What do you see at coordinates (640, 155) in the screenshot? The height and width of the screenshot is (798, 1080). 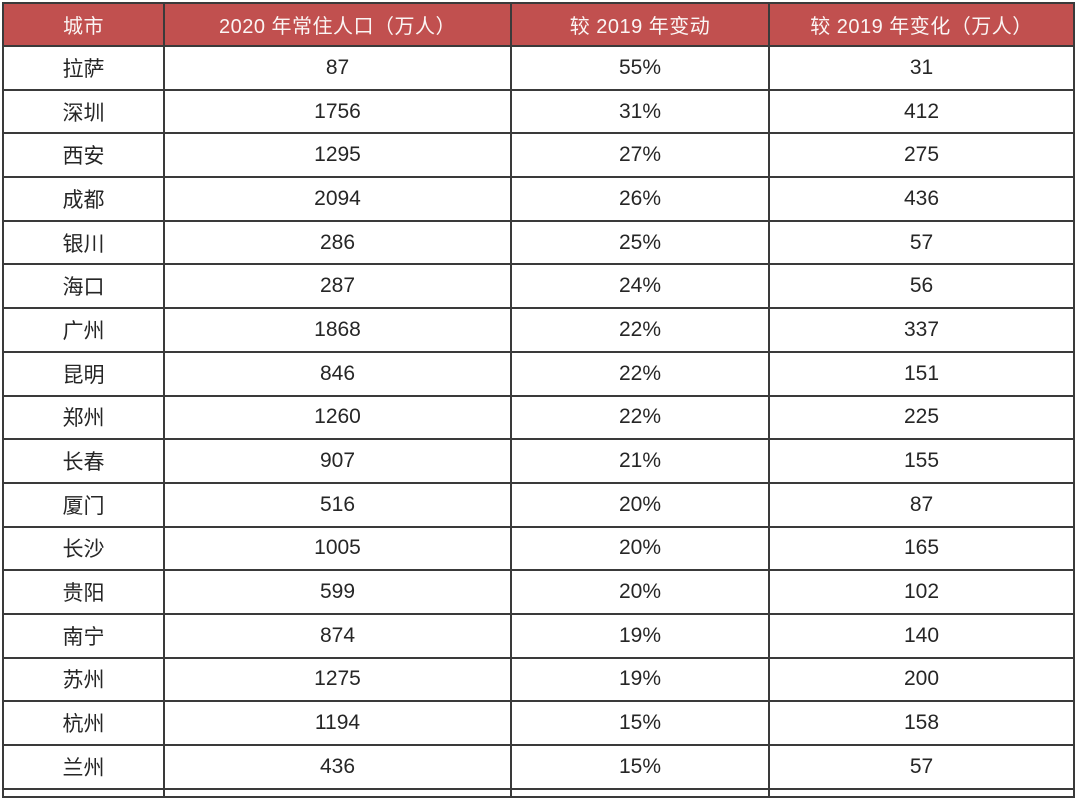 I see `cell-change-pct: 27%` at bounding box center [640, 155].